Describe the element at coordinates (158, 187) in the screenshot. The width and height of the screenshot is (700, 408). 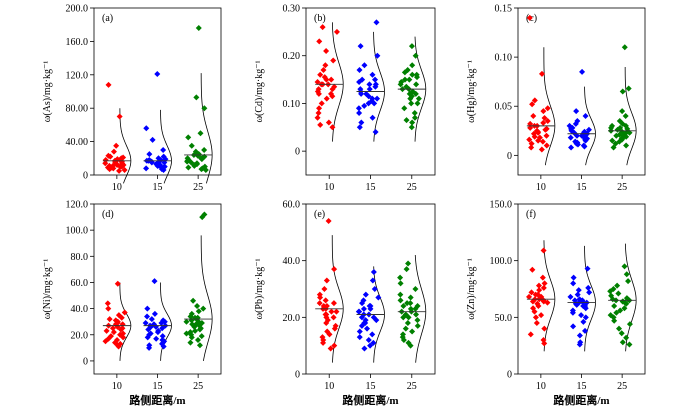
I see `x-tick-label: 15` at that location.